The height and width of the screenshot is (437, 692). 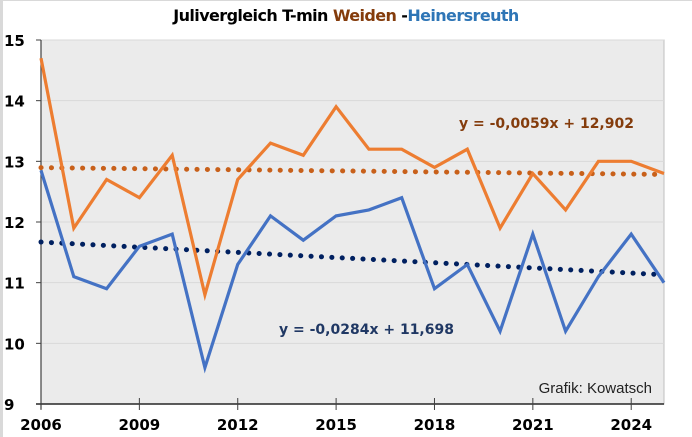 I want to click on title-prefix: Julivergleich T-min, so click(x=253, y=15).